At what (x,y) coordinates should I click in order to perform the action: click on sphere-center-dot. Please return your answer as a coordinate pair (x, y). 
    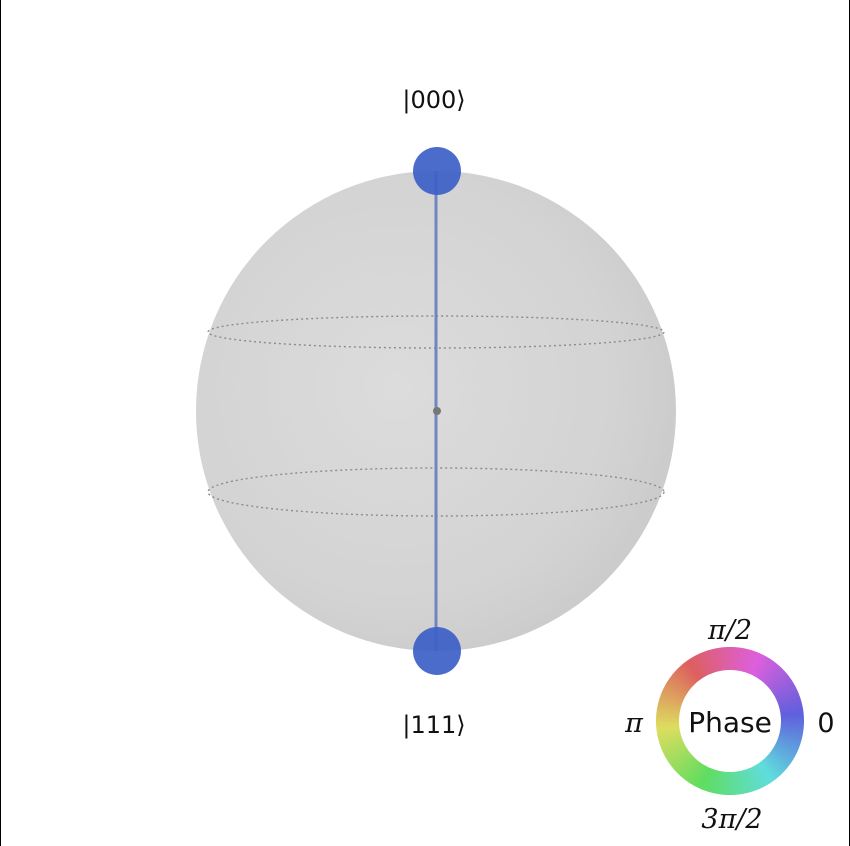
    Looking at the image, I should click on (437, 411).